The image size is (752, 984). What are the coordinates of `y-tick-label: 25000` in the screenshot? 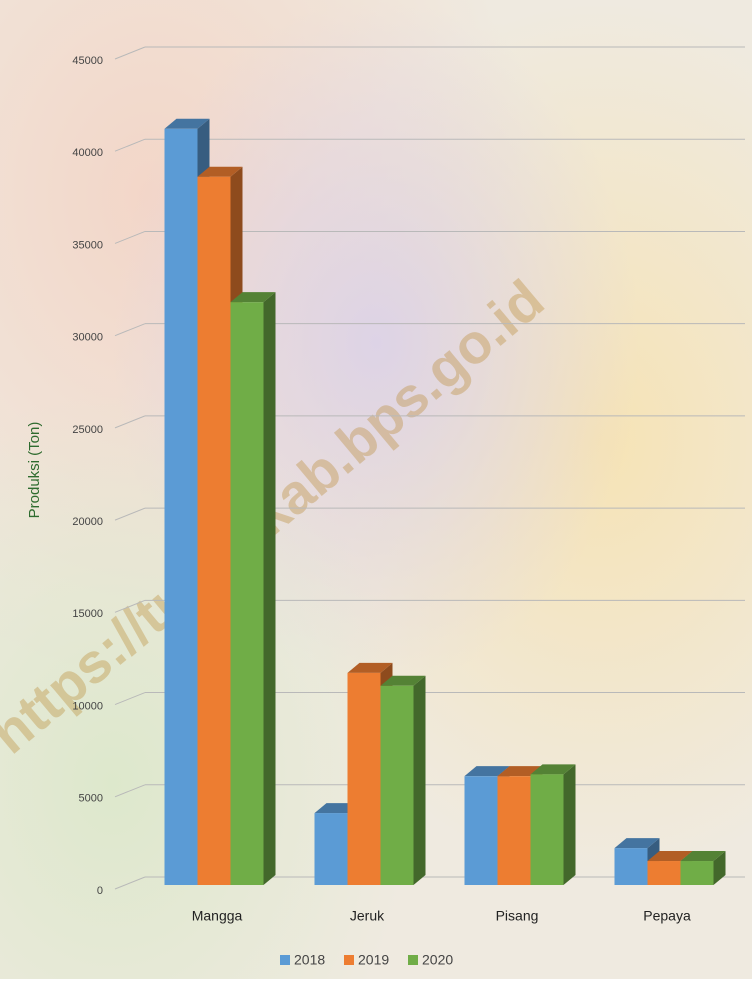 It's located at (87, 430).